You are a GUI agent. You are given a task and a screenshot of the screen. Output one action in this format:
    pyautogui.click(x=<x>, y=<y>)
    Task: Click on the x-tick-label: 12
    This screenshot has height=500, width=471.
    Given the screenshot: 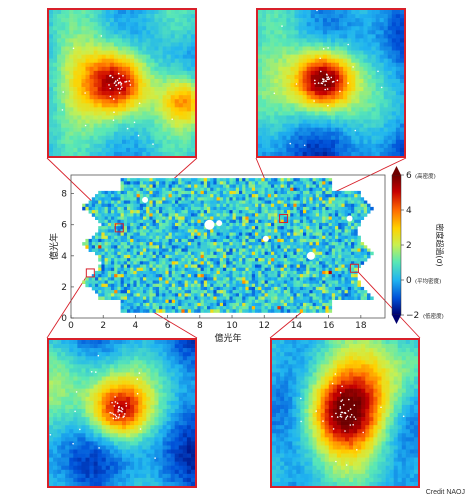 What is the action you would take?
    pyautogui.click(x=264, y=326)
    